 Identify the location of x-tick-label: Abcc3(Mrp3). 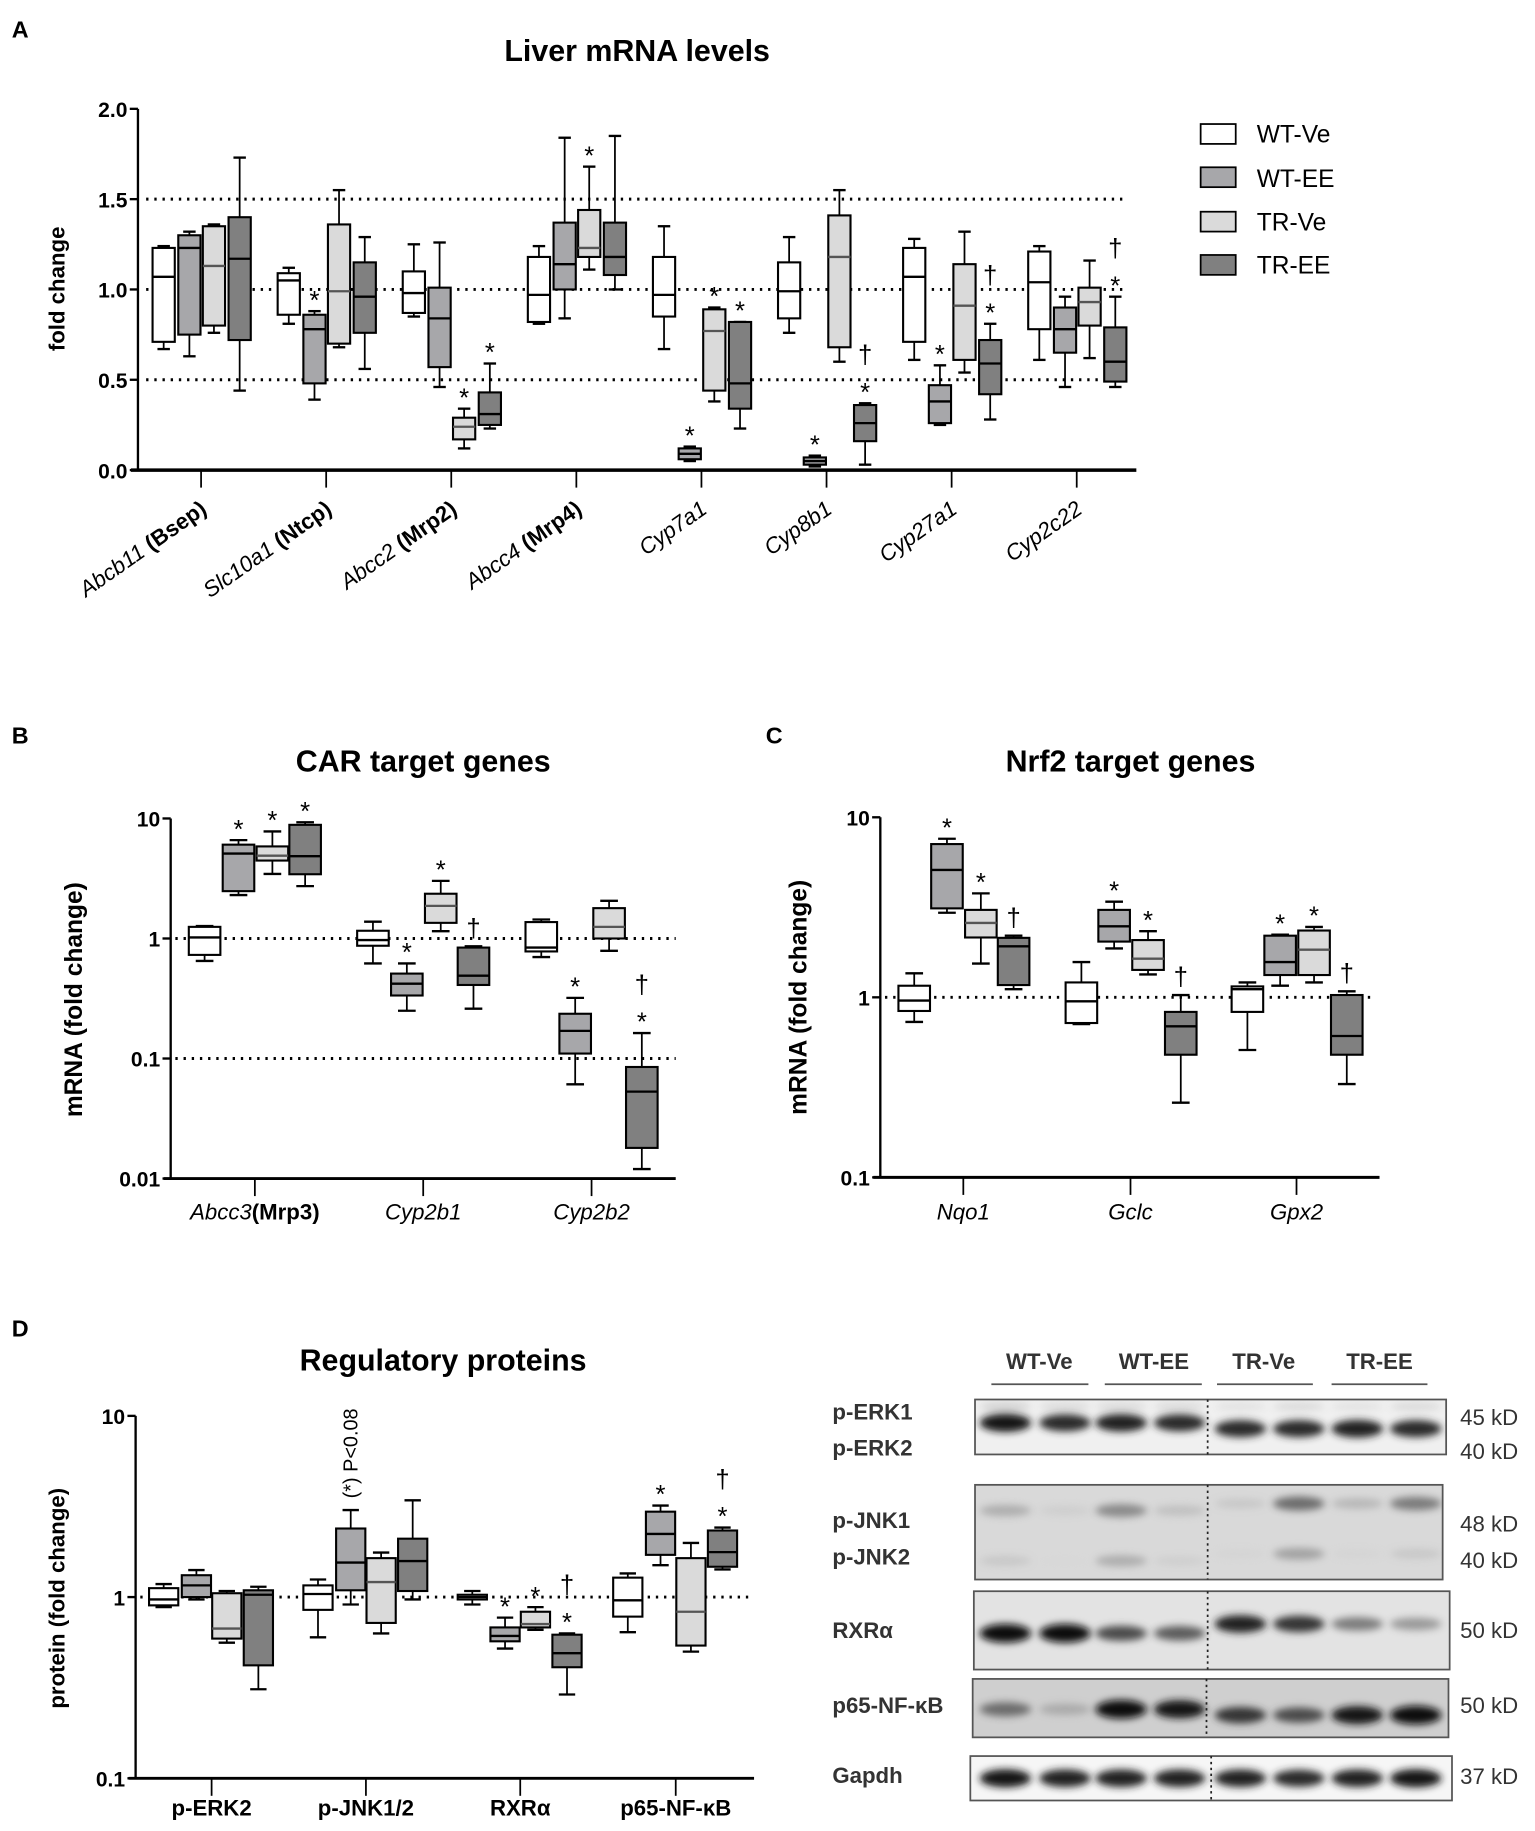
(254, 1211).